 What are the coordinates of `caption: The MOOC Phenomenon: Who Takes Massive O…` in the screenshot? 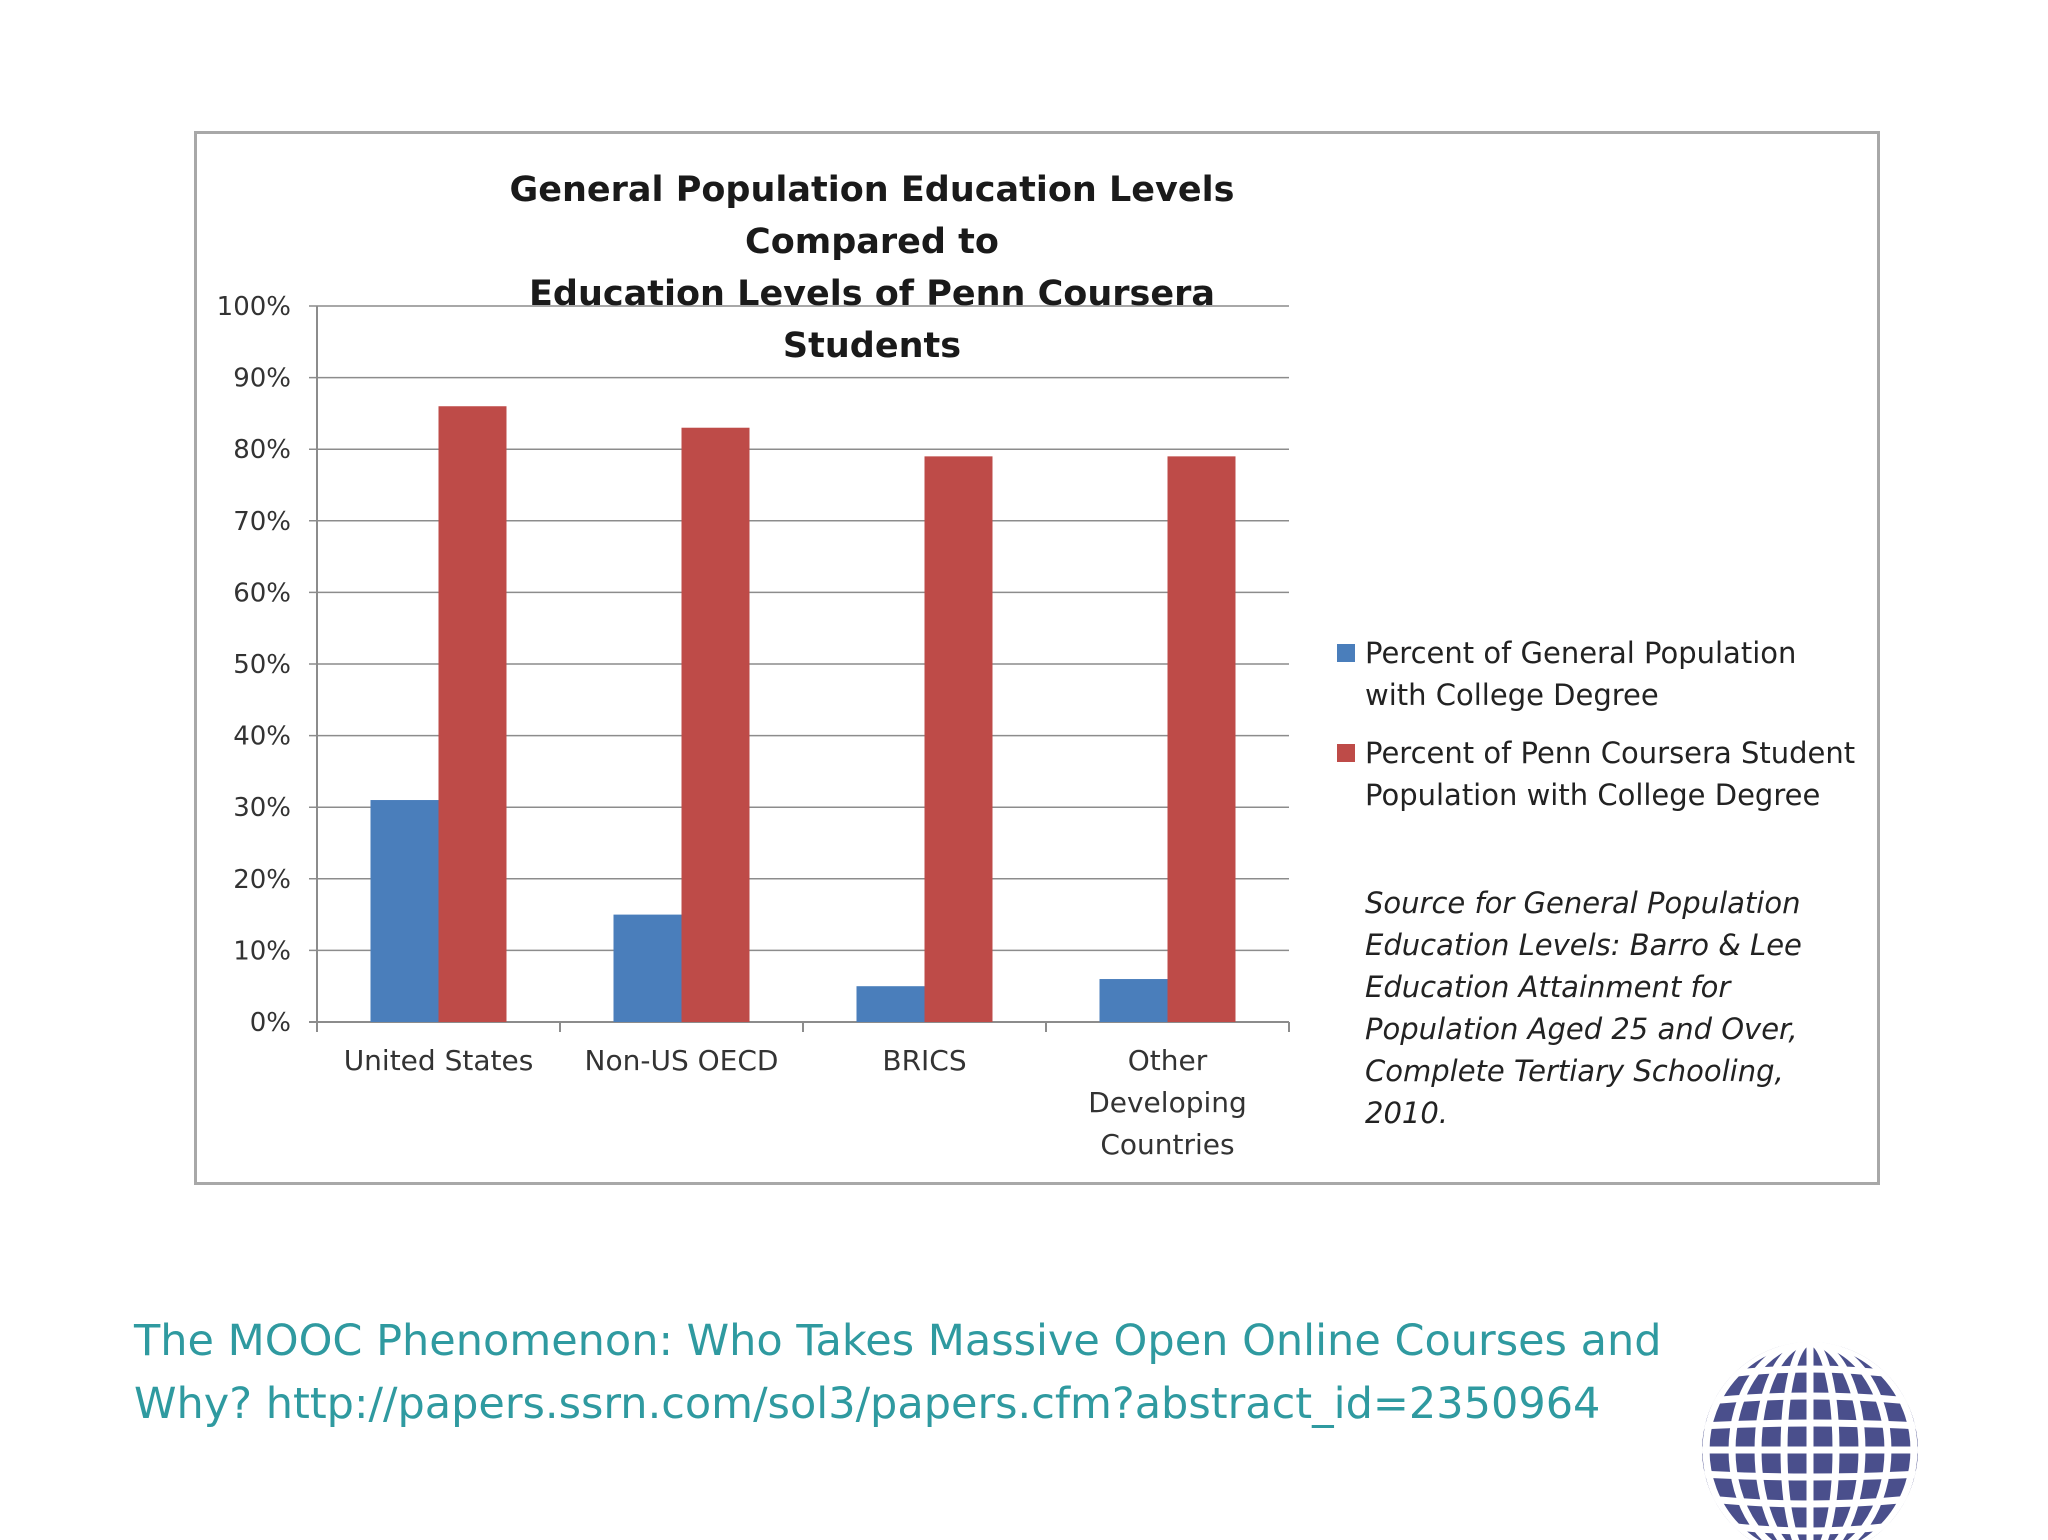 It's located at (898, 1372).